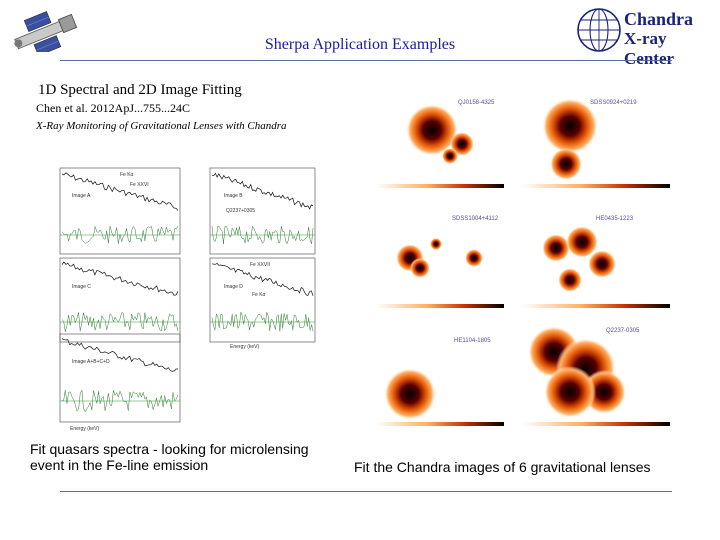  Describe the element at coordinates (240, 211) in the screenshot. I see `spectrum-object-label: Q2237+0305` at that location.